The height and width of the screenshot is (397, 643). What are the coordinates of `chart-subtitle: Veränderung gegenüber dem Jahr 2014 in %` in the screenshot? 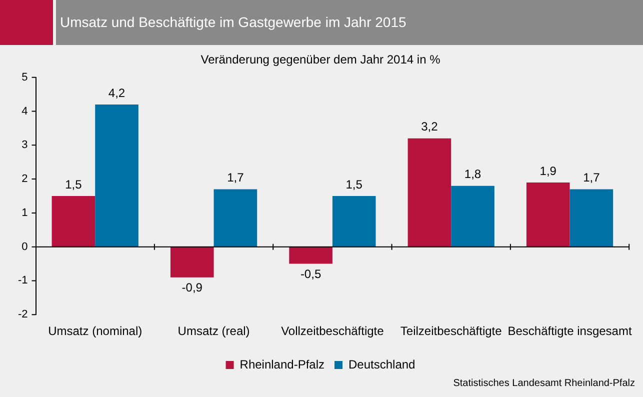 It's located at (320, 59).